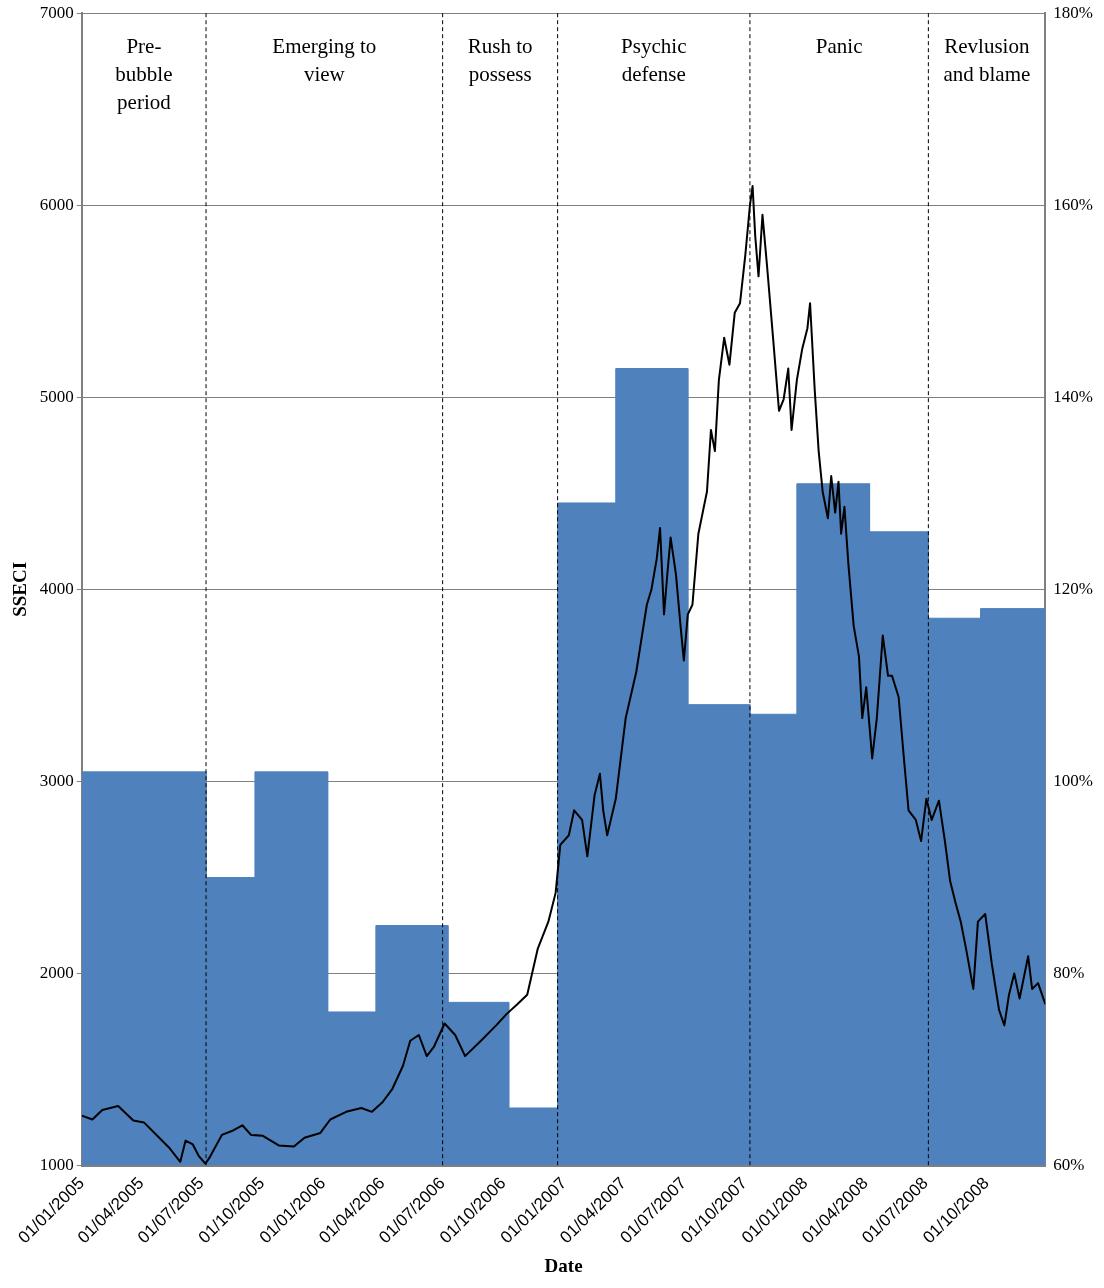  I want to click on y2-tick-label: 140%, so click(1073, 396).